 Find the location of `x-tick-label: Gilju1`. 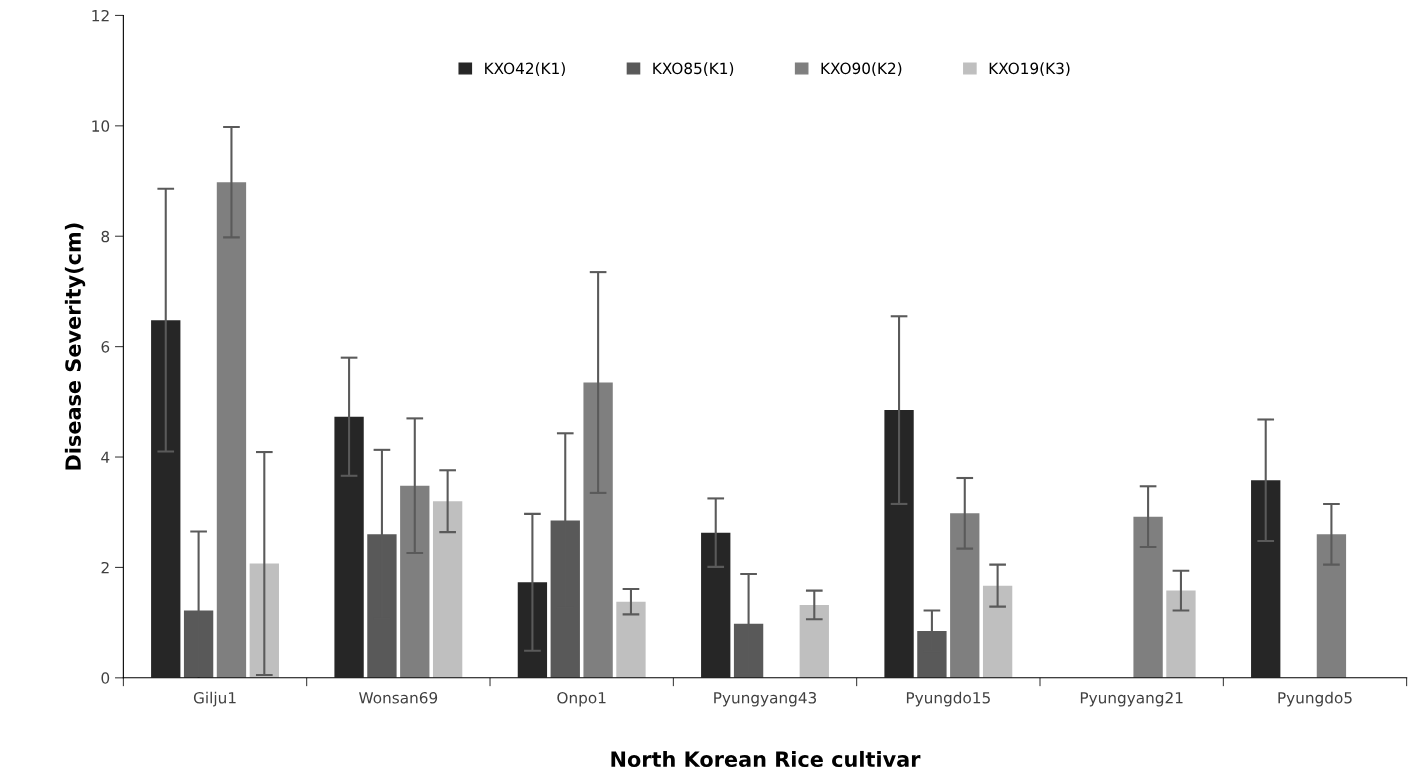

x-tick-label: Gilju1 is located at coordinates (214, 699).